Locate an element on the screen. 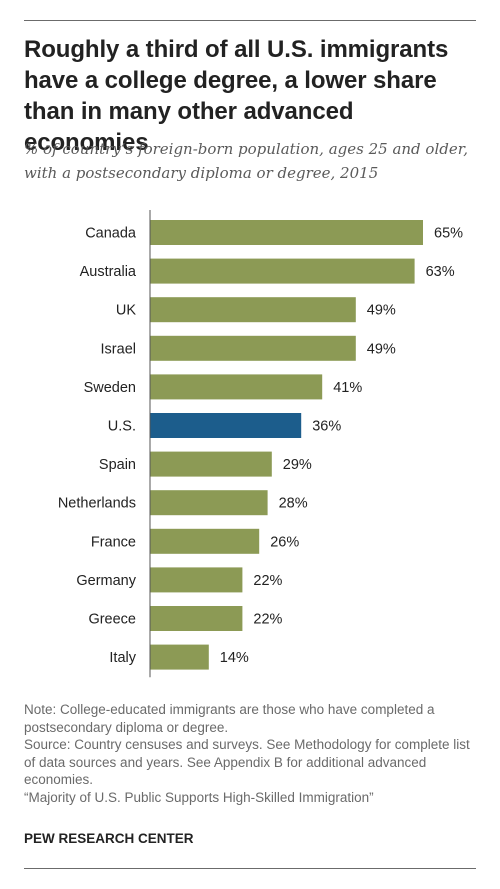  category-label-u-s: U.S. is located at coordinates (122, 427).